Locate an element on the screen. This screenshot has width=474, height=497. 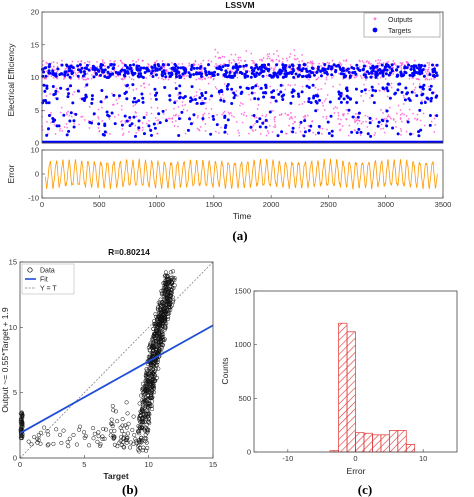
histogram-bar is located at coordinates (402, 441).